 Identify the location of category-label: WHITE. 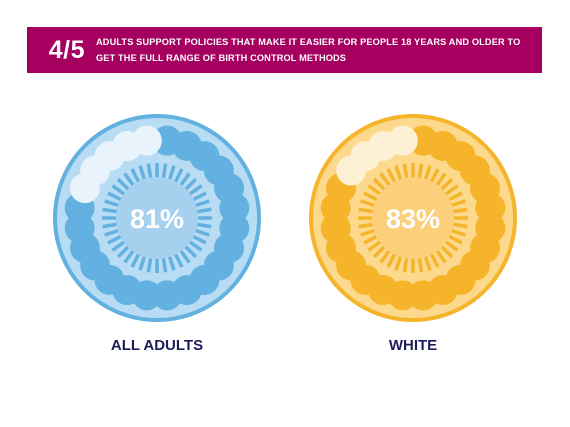
(413, 345).